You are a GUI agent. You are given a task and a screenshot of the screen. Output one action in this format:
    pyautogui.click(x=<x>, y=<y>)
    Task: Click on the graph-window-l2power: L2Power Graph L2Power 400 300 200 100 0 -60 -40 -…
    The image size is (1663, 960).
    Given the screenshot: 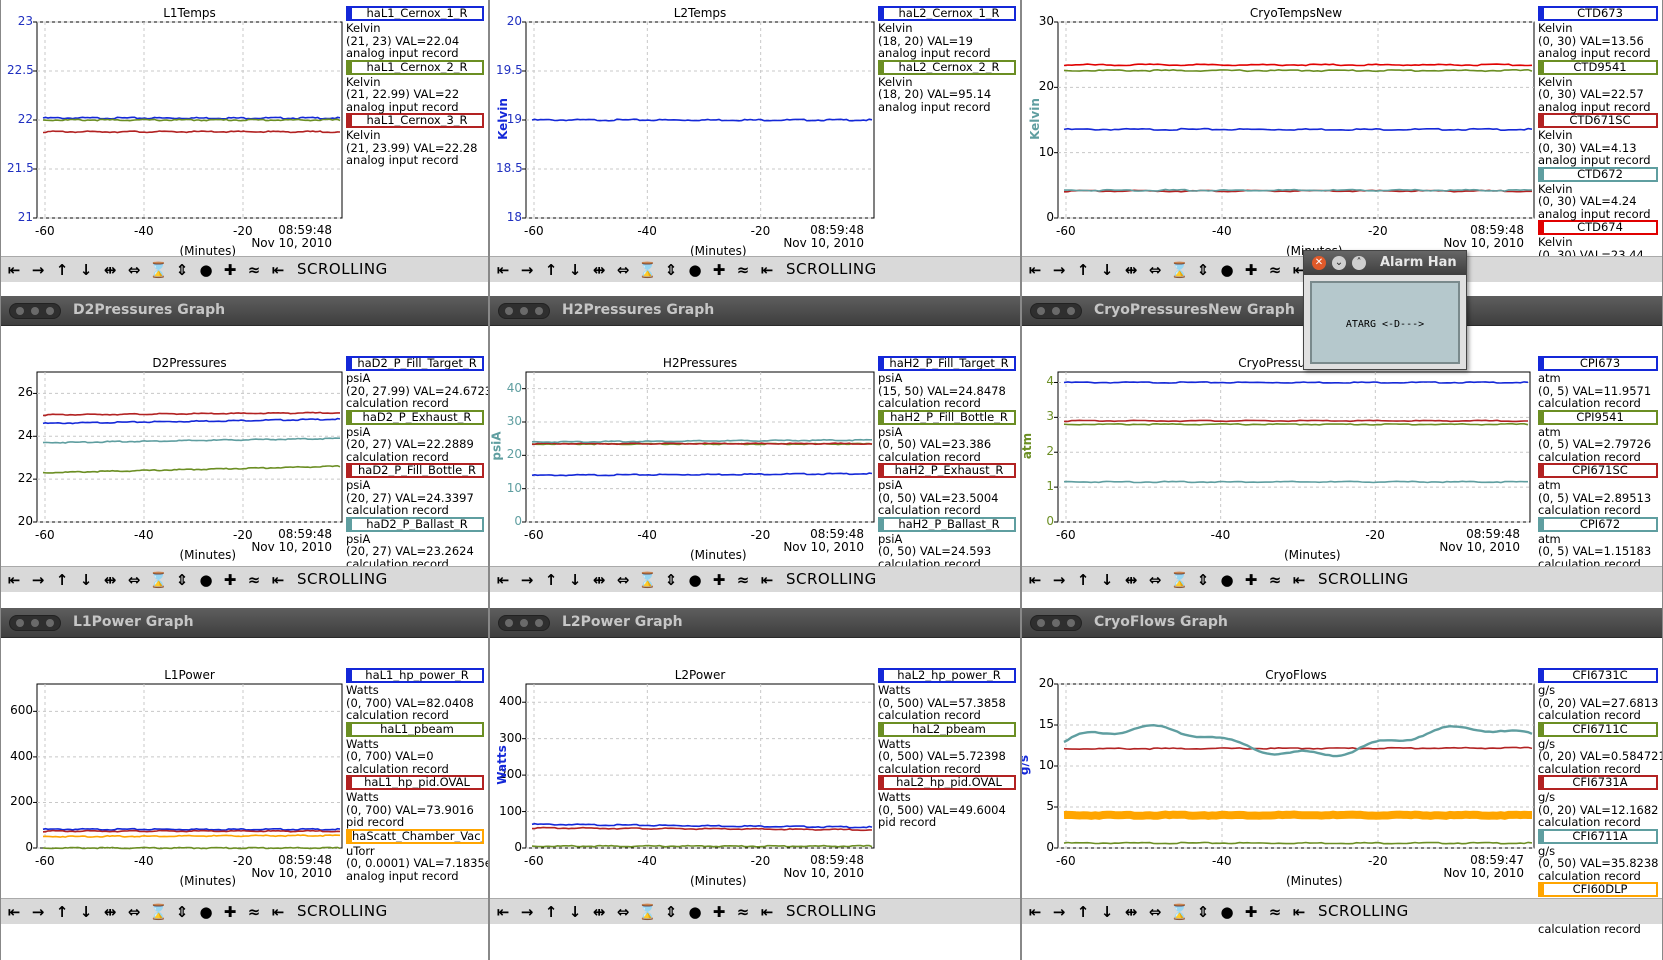 What is the action you would take?
    pyautogui.click(x=755, y=784)
    